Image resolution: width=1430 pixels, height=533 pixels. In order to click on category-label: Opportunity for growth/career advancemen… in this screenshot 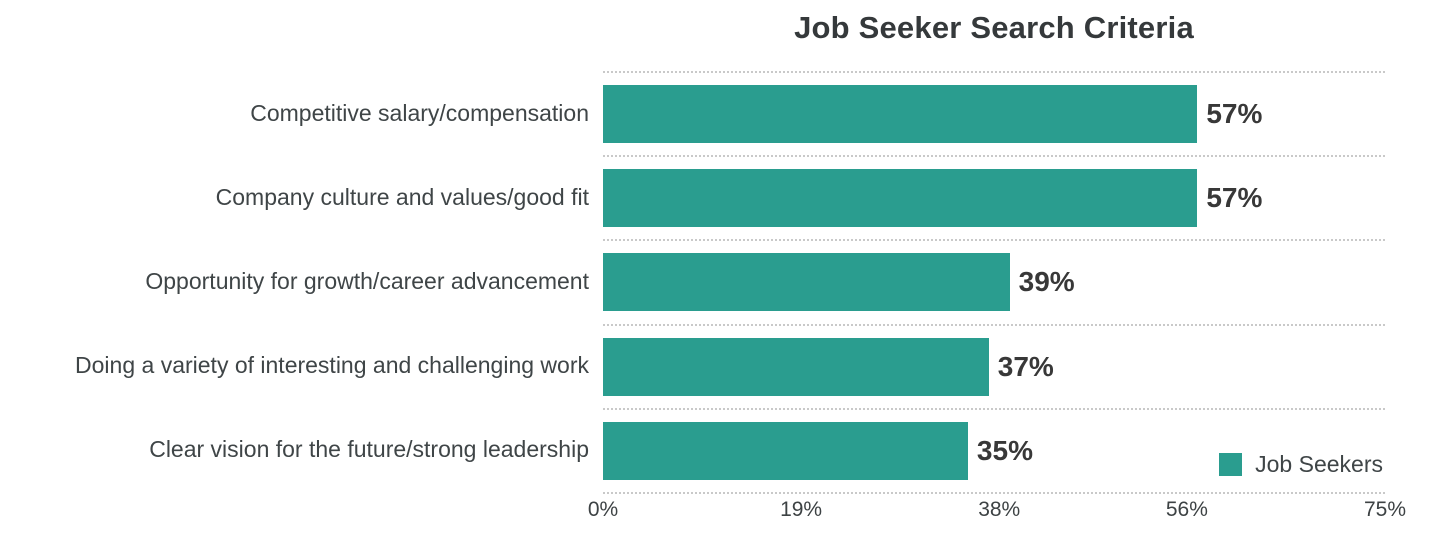, I will do `click(367, 280)`.